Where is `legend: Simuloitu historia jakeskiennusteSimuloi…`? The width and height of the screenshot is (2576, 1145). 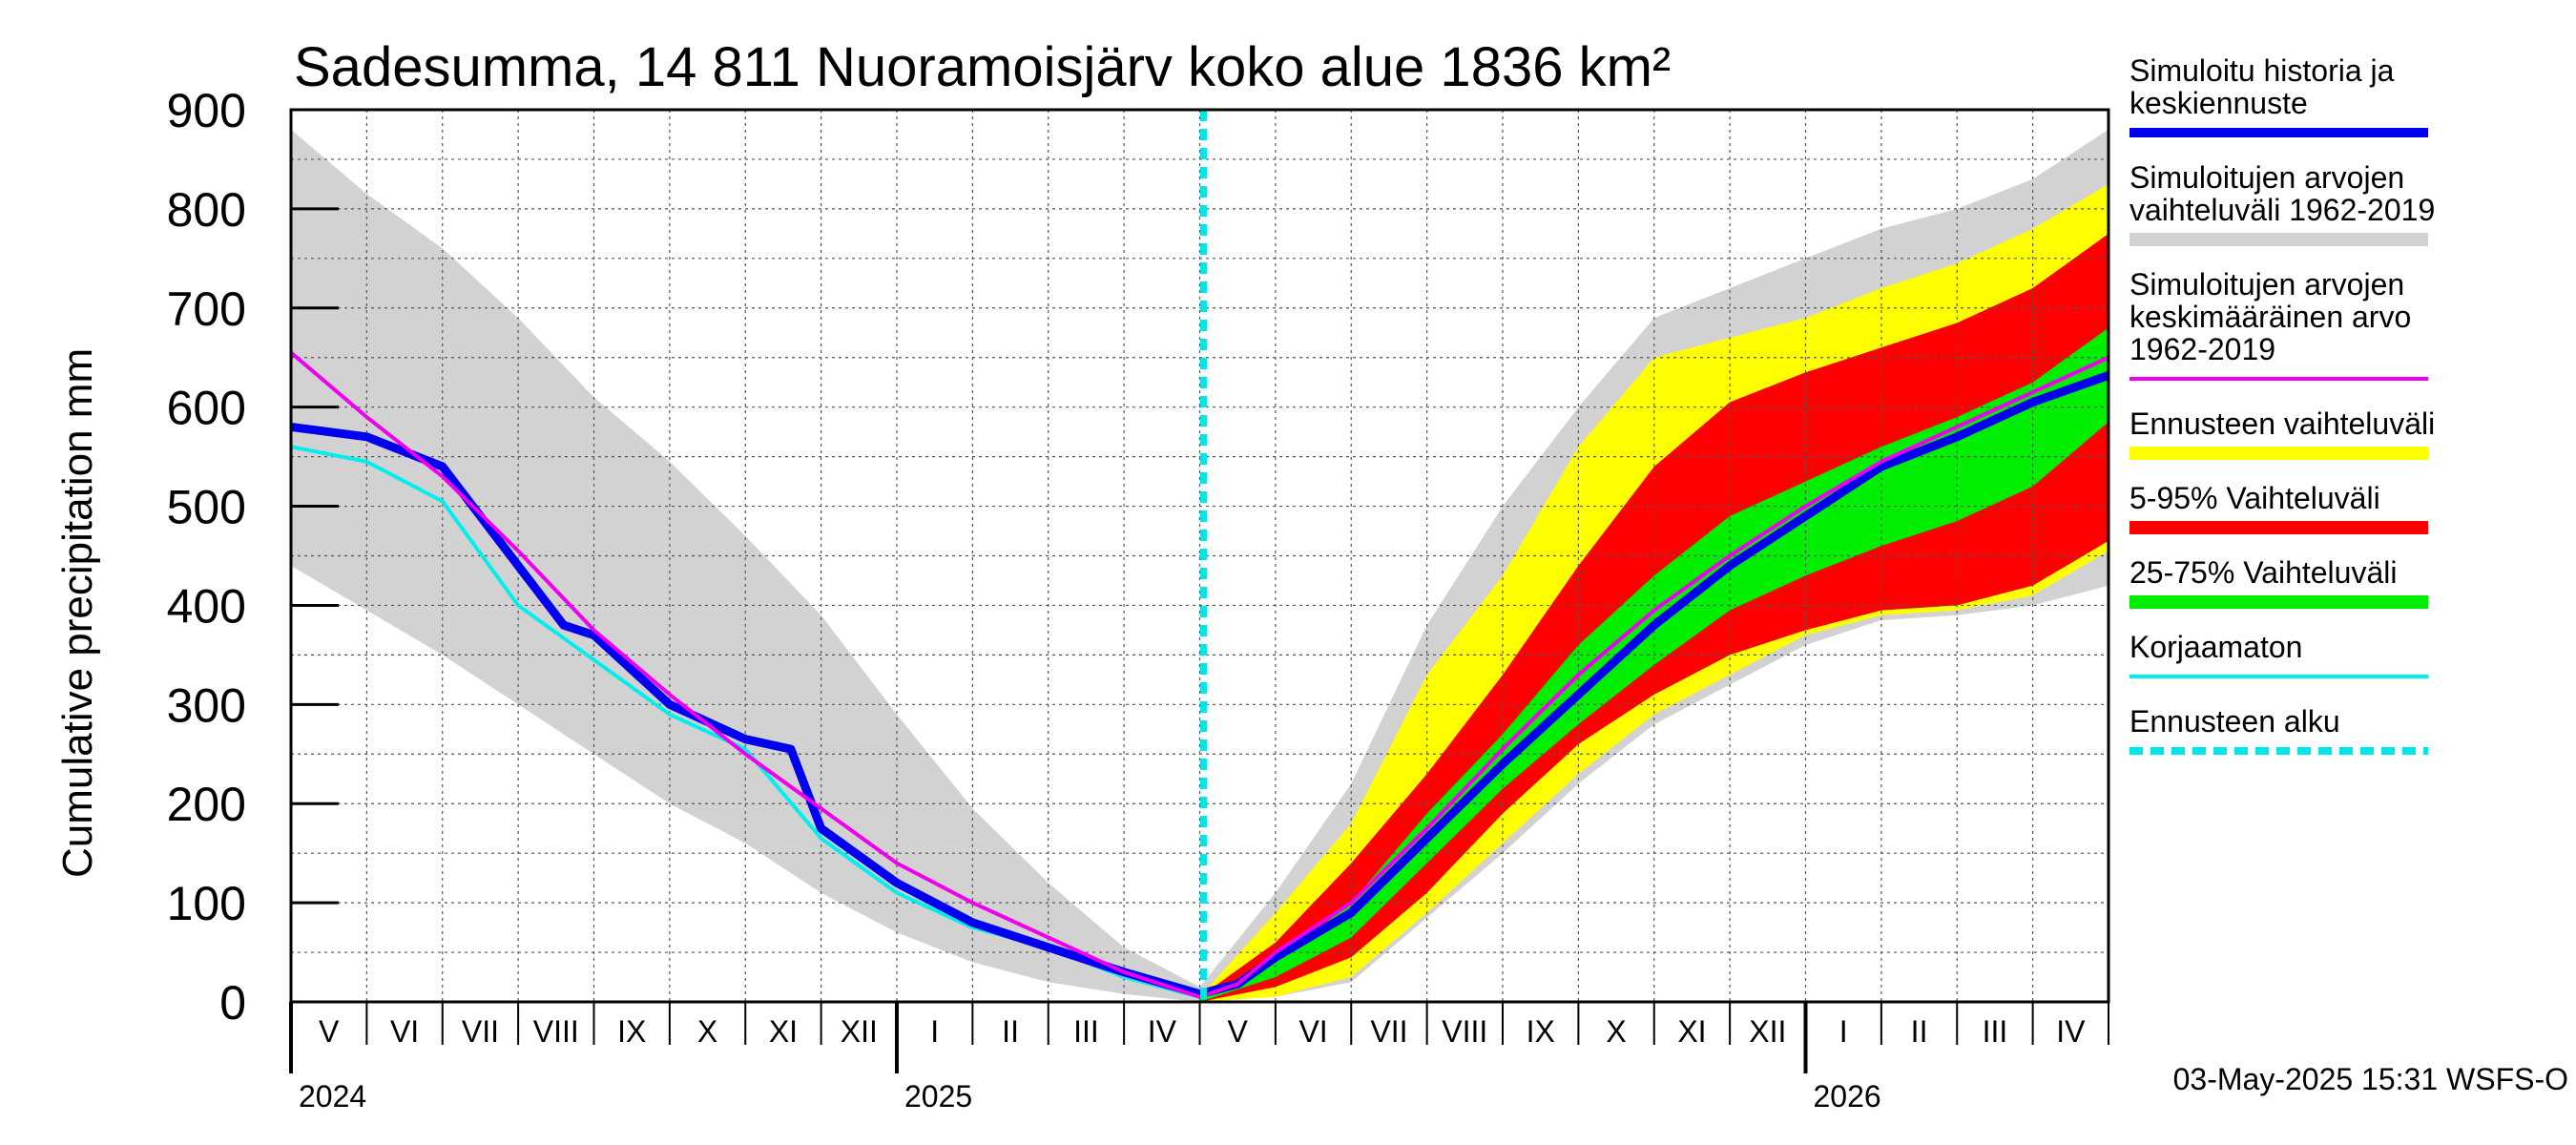
legend: Simuloitu historia jakeskiennusteSimuloi… is located at coordinates (2282, 404).